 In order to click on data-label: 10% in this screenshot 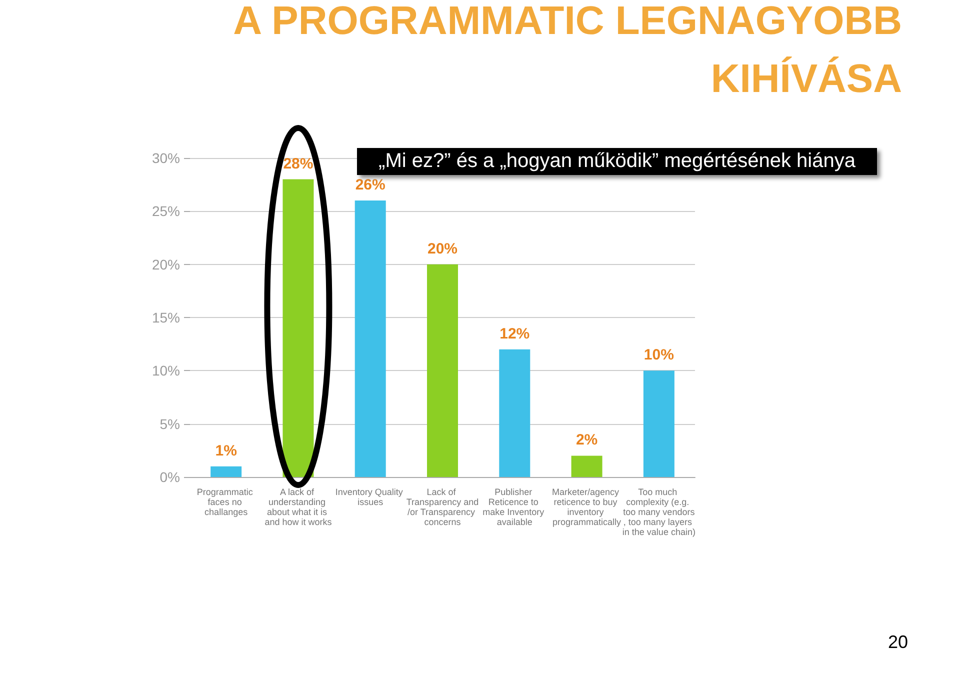, I will do `click(659, 355)`.